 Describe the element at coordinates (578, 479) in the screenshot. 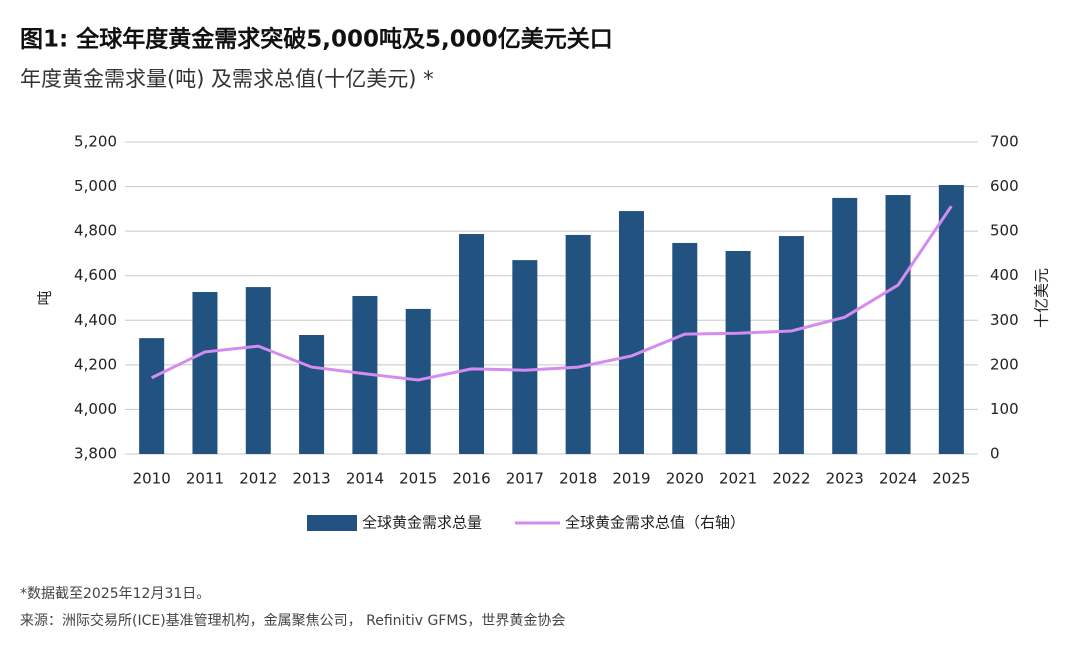

I see `x-tick-label: 2018` at that location.